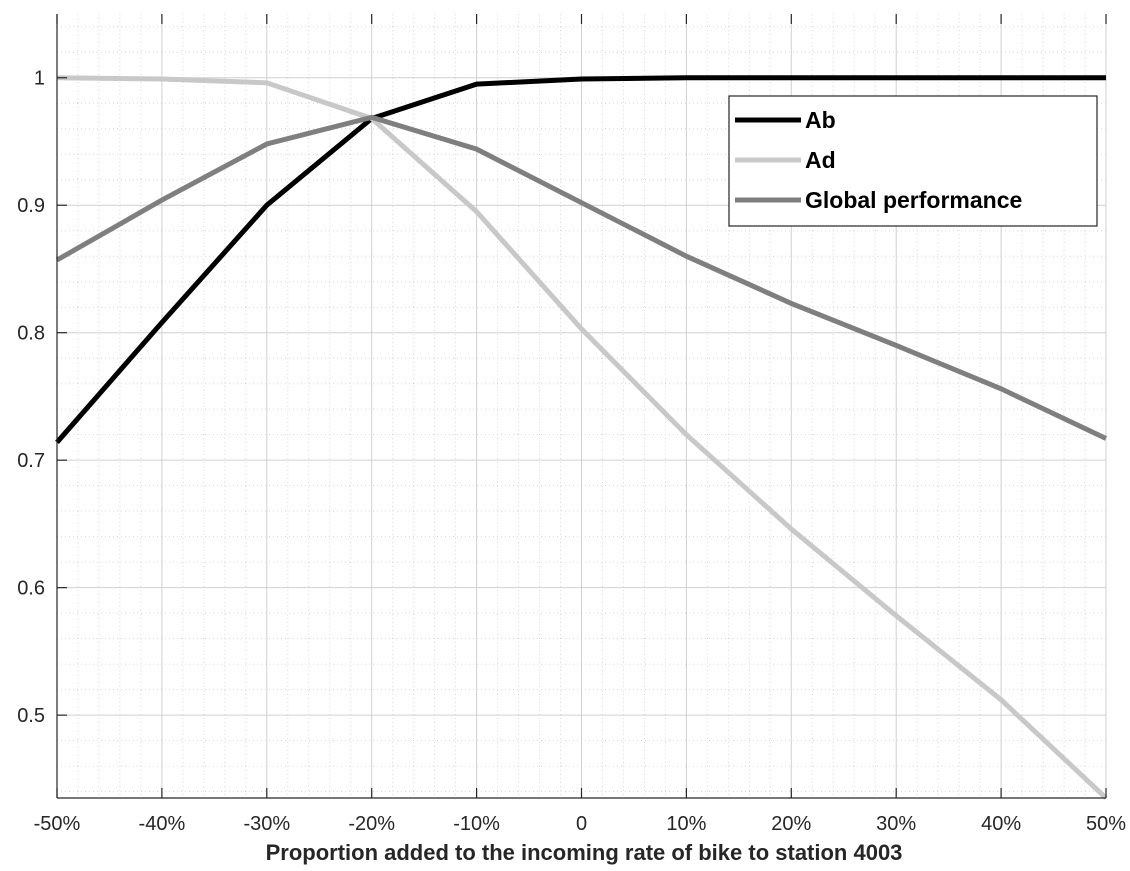 This screenshot has height=871, width=1130. What do you see at coordinates (31, 206) in the screenshot?
I see `y-tick-label: 0.9` at bounding box center [31, 206].